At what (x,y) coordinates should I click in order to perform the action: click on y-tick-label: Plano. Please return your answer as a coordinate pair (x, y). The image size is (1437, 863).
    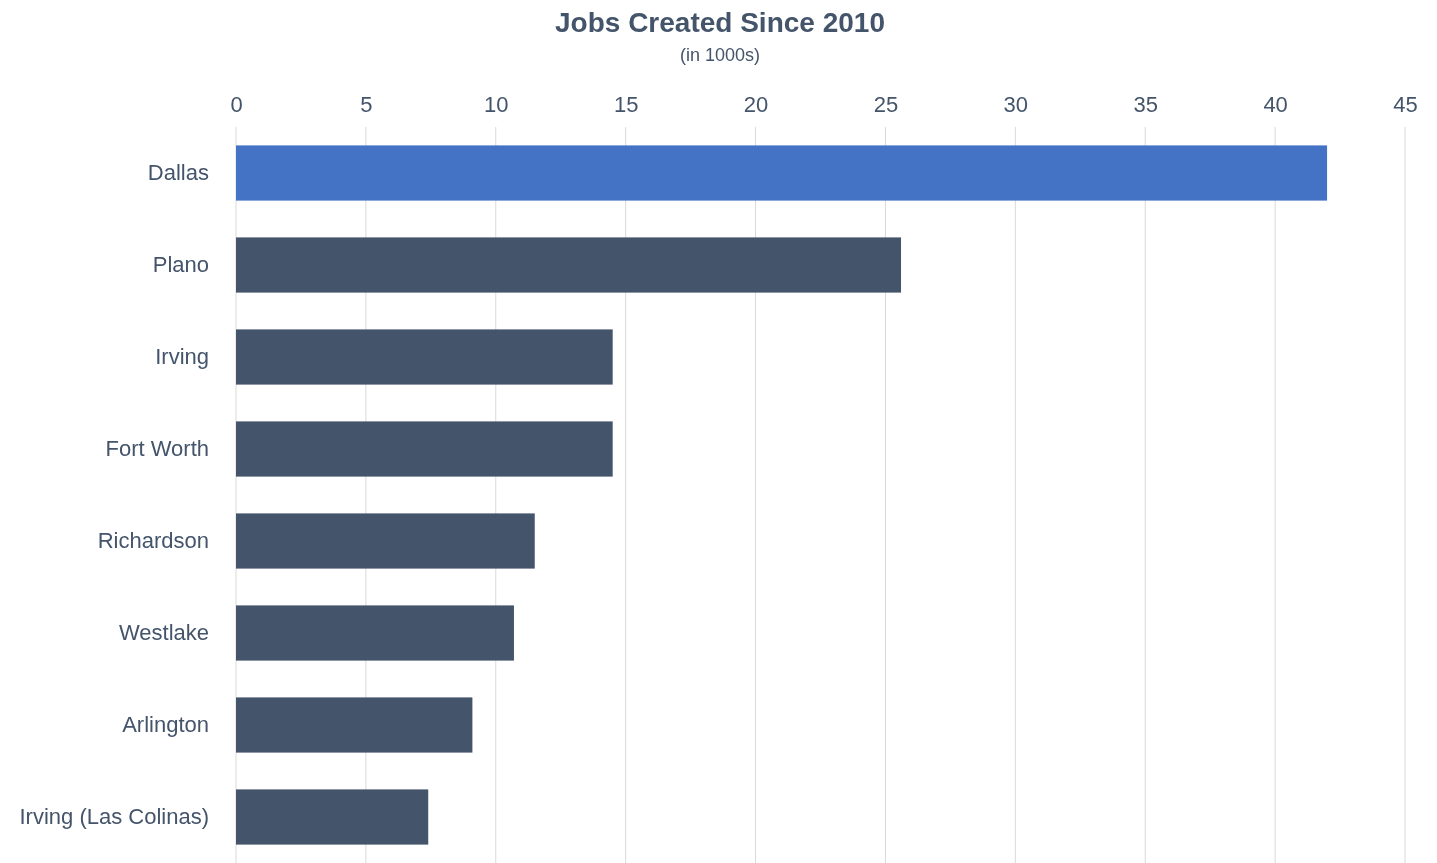
    Looking at the image, I should click on (180, 265).